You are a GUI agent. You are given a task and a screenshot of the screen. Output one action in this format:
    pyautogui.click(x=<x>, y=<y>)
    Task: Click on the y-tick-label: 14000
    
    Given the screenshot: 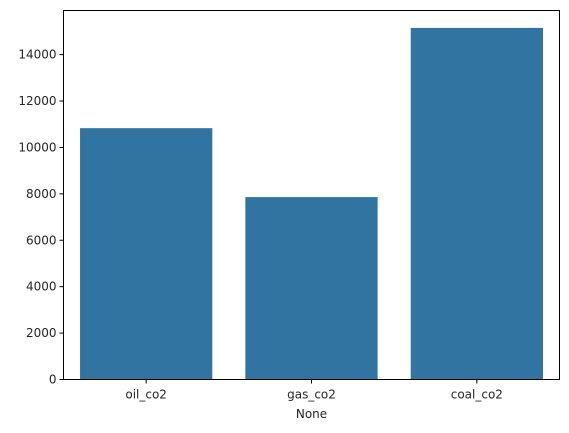 What is the action you would take?
    pyautogui.click(x=37, y=55)
    